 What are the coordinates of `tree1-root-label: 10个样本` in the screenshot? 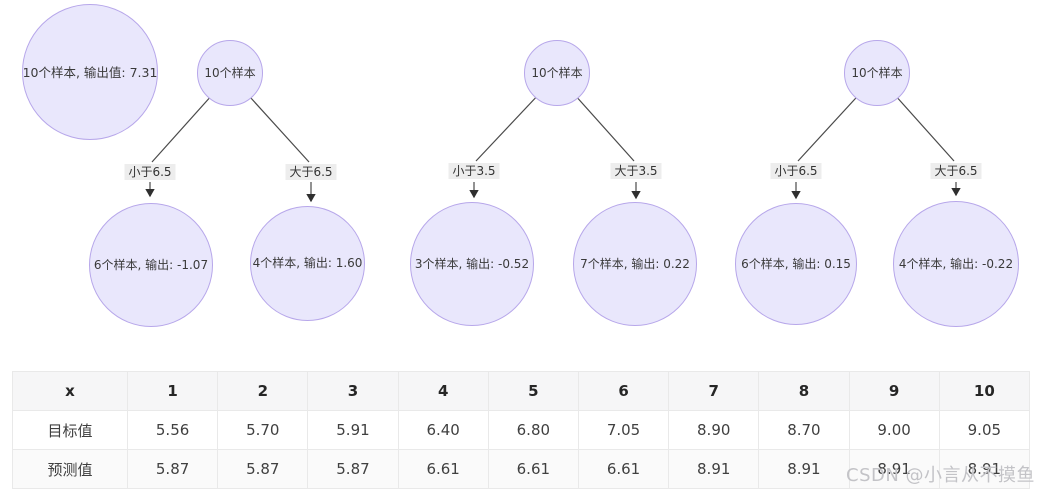 It's located at (230, 72).